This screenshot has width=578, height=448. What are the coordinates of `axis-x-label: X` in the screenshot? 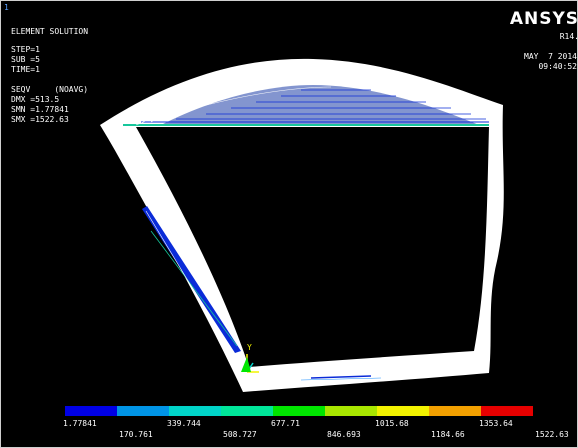 It's located at (269, 370).